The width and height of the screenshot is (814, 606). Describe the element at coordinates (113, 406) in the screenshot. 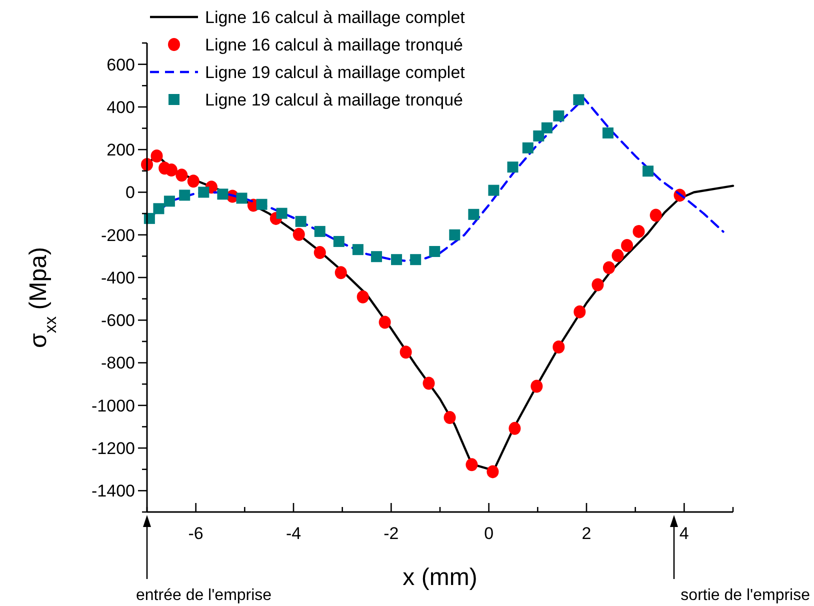

I see `y-tick-label: -1000` at that location.